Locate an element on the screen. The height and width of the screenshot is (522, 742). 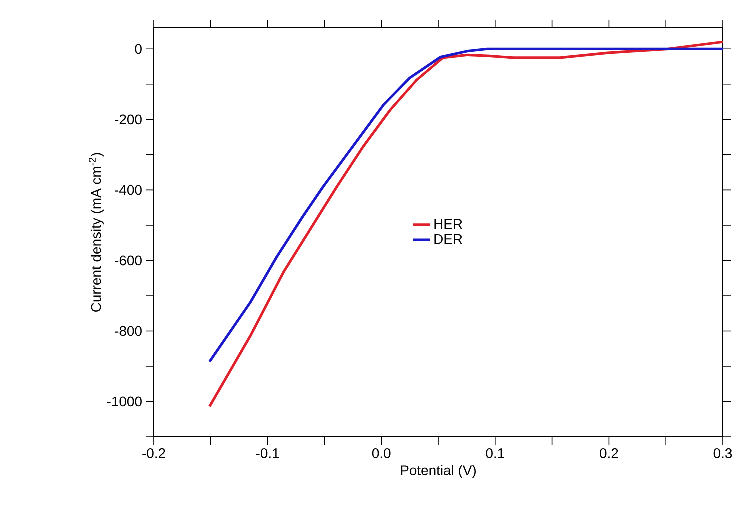
y-tick-label: 0 is located at coordinates (138, 49).